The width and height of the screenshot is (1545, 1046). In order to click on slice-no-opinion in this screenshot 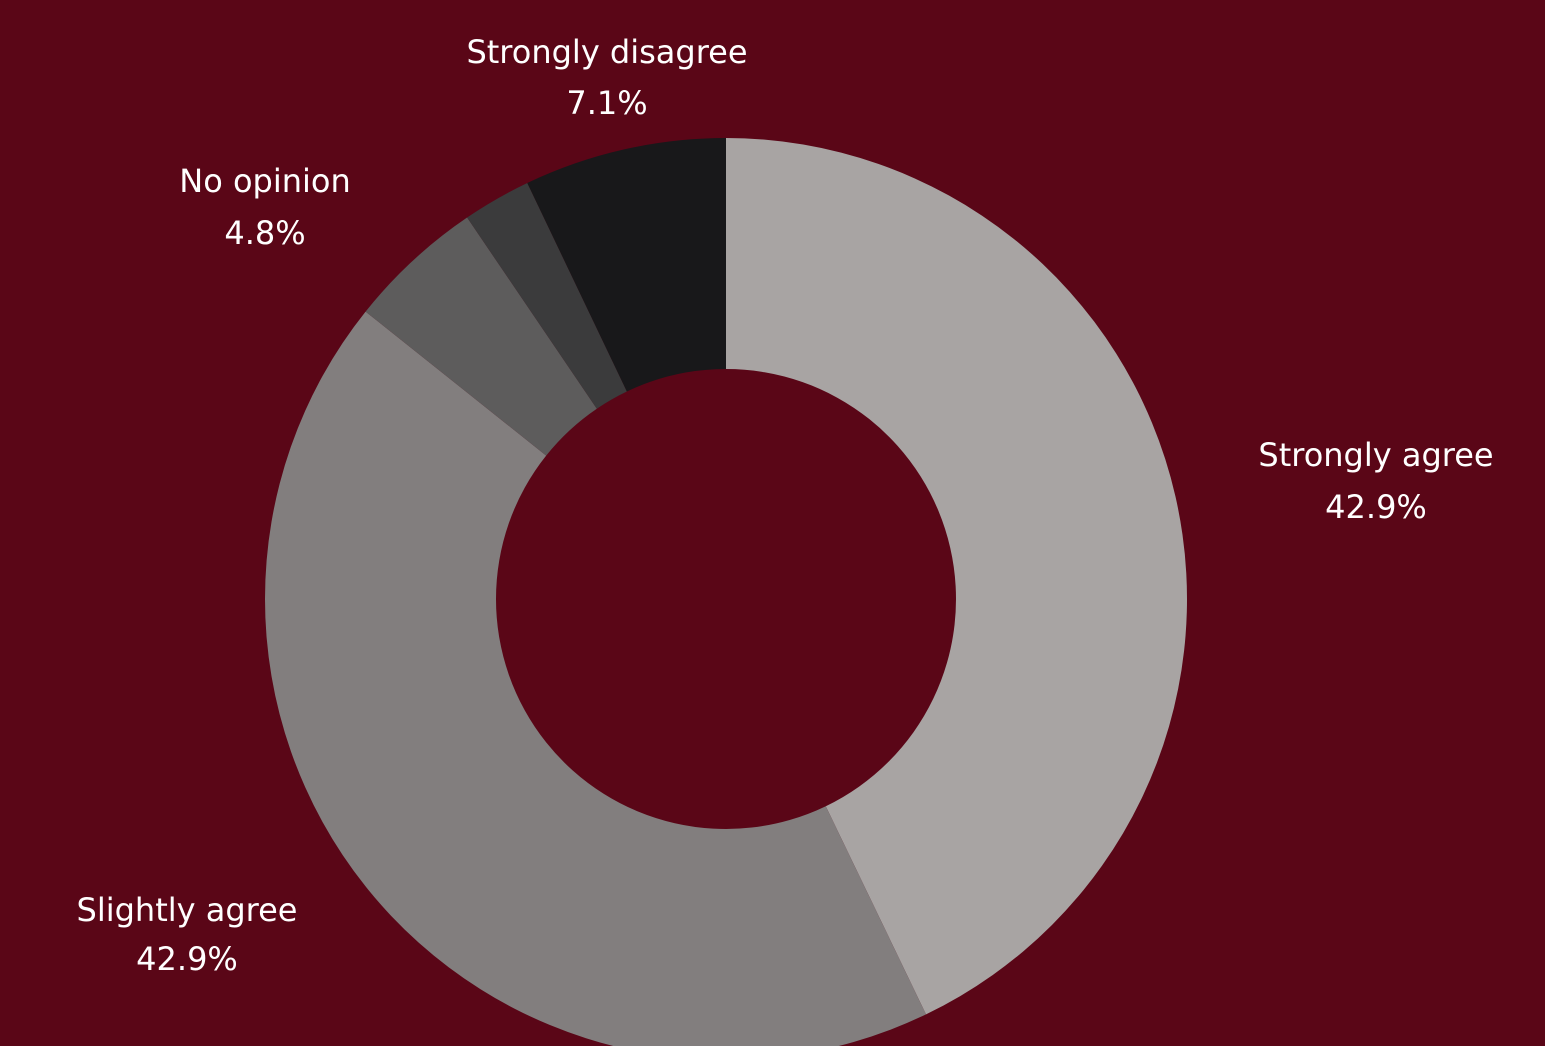, I will do `click(481, 336)`.